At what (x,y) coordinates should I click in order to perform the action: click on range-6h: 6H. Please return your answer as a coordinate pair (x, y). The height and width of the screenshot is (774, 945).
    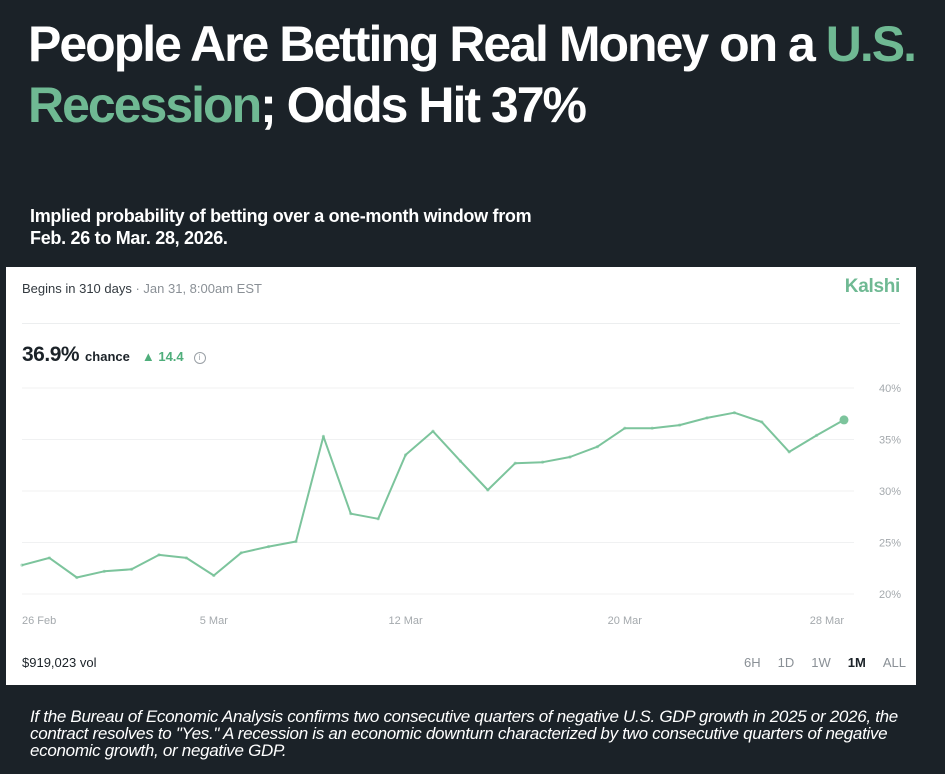
    Looking at the image, I should click on (752, 662).